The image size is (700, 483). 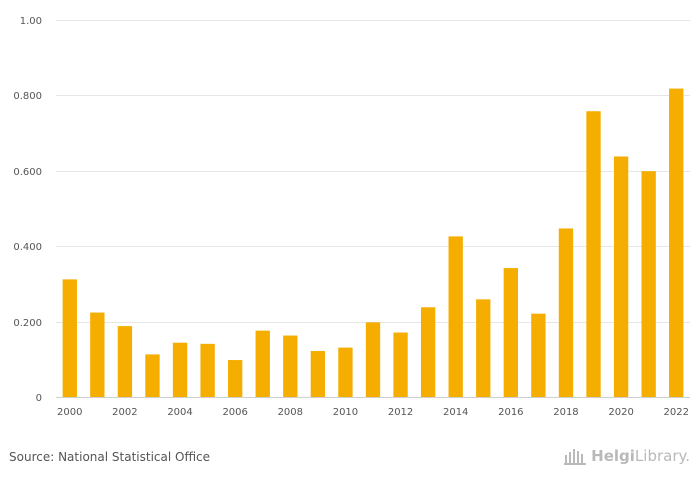 I want to click on x-tick-label: 2006, so click(x=234, y=412).